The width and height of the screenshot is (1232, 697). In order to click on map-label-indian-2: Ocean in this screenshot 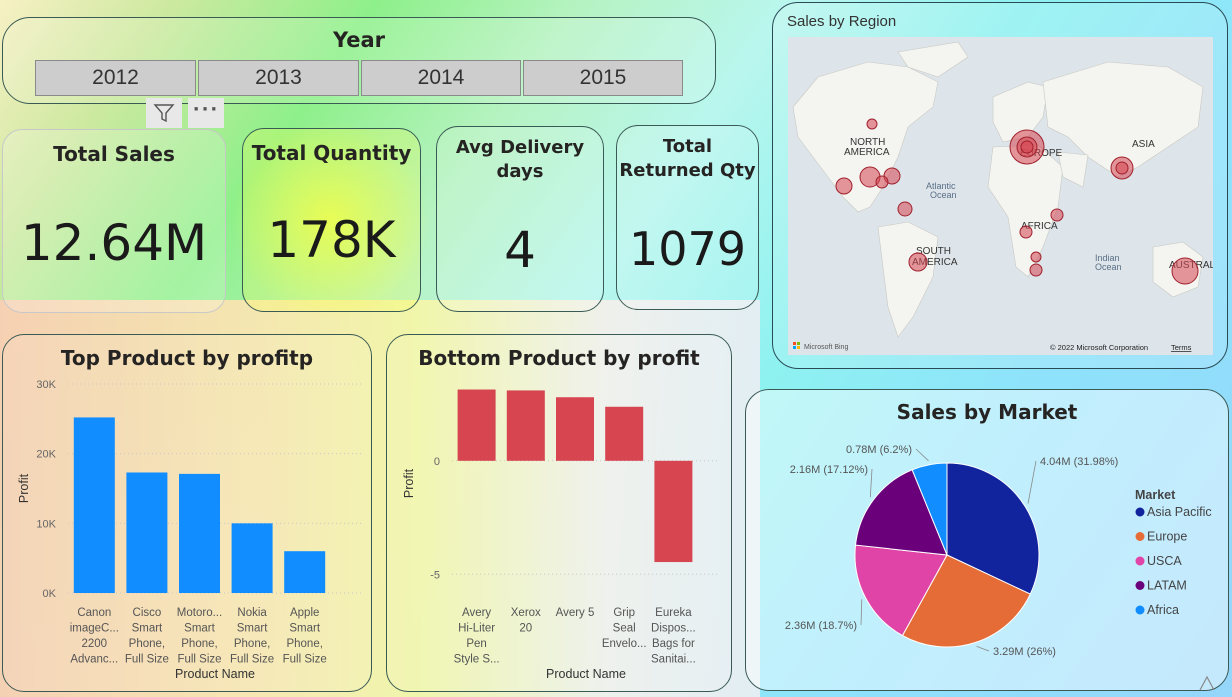, I will do `click(1108, 267)`.